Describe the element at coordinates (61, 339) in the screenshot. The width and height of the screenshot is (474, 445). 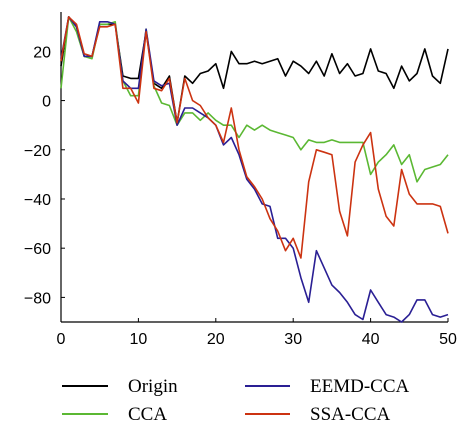
I see `x-tick-label: 0` at that location.